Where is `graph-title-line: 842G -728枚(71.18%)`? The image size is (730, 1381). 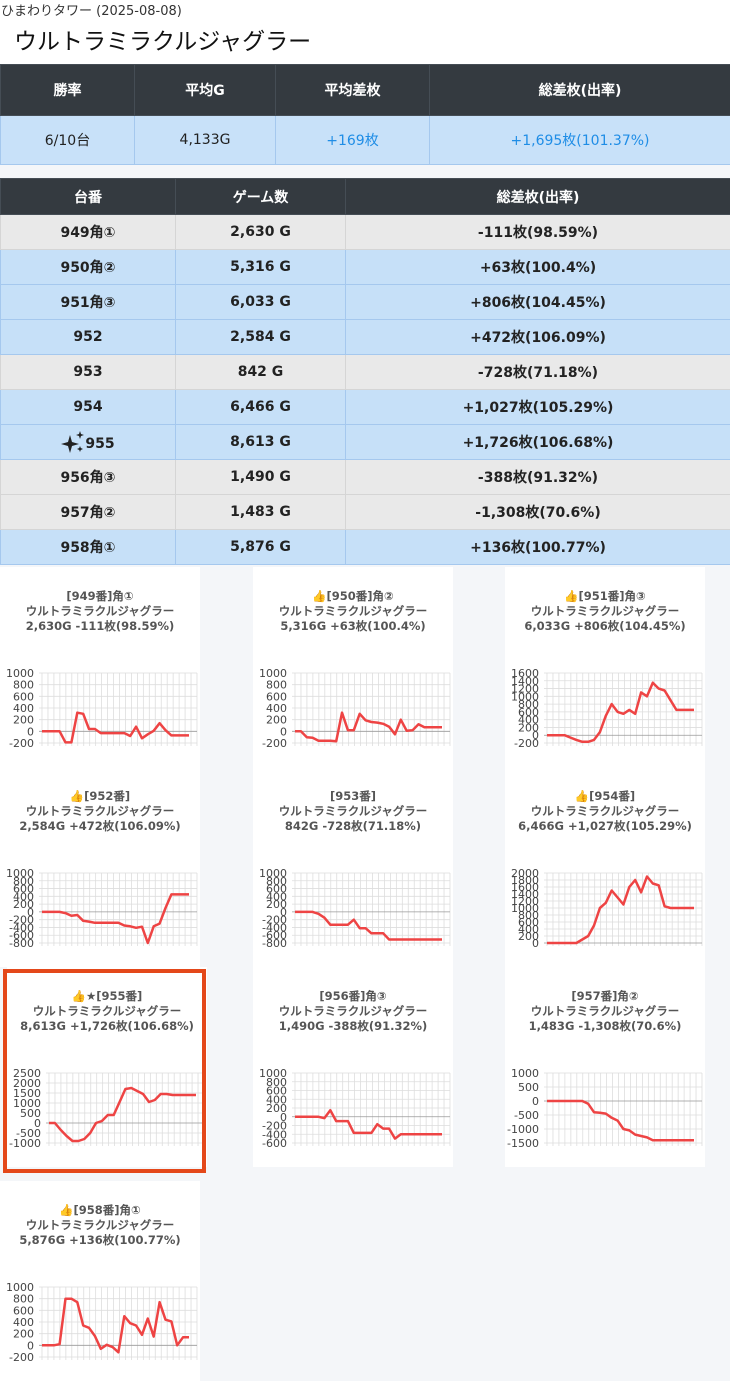 graph-title-line: 842G -728枚(71.18%) is located at coordinates (353, 826).